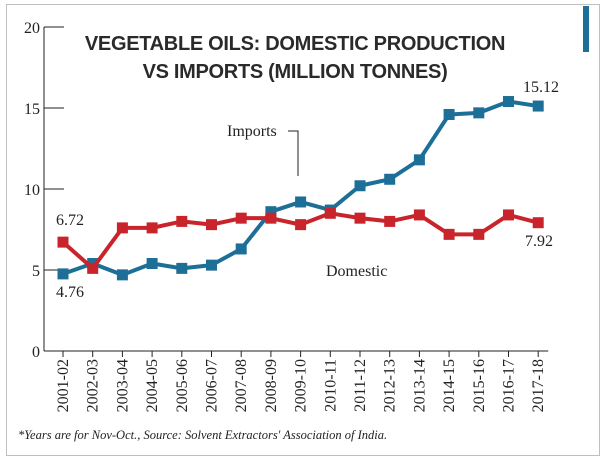 The height and width of the screenshot is (460, 606). Describe the element at coordinates (419, 385) in the screenshot. I see `x-tick-label-2013-14: 2013-14` at that location.